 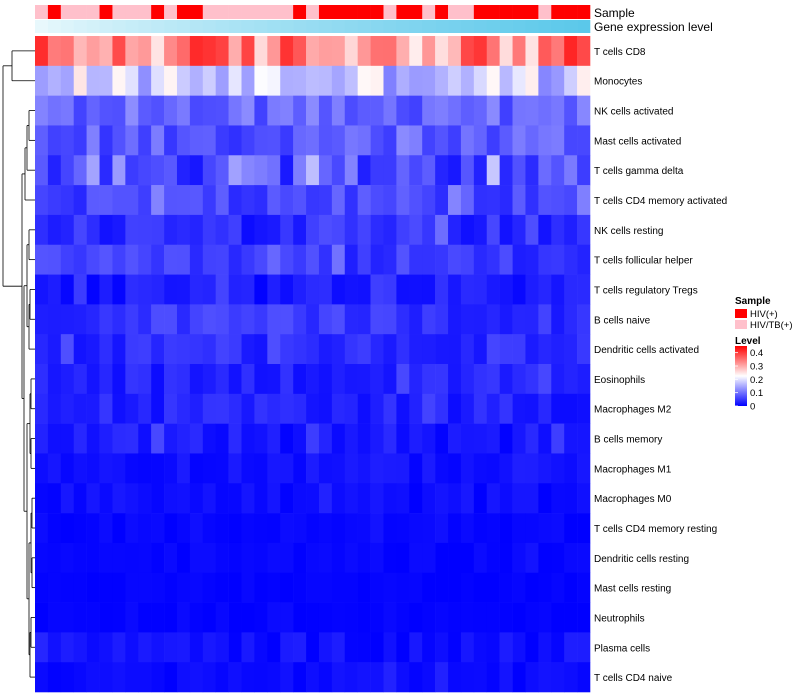 I want to click on legend-swatch-hivtb, so click(x=741, y=324).